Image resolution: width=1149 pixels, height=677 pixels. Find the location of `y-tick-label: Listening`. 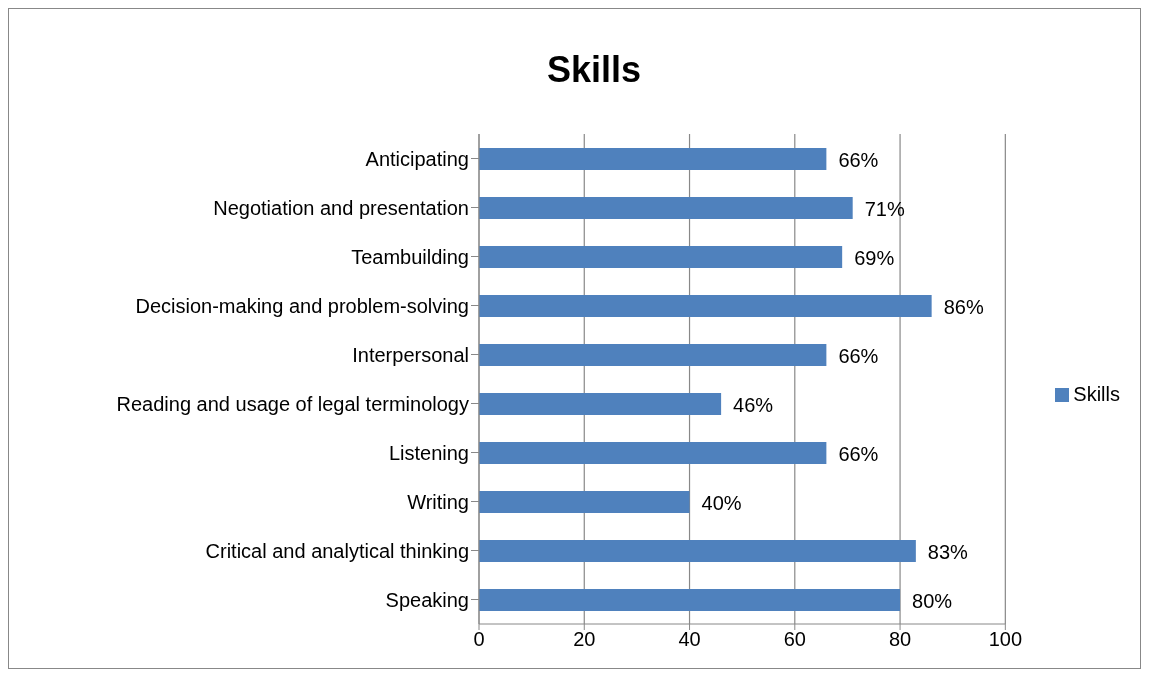

y-tick-label: Listening is located at coordinates (428, 452).